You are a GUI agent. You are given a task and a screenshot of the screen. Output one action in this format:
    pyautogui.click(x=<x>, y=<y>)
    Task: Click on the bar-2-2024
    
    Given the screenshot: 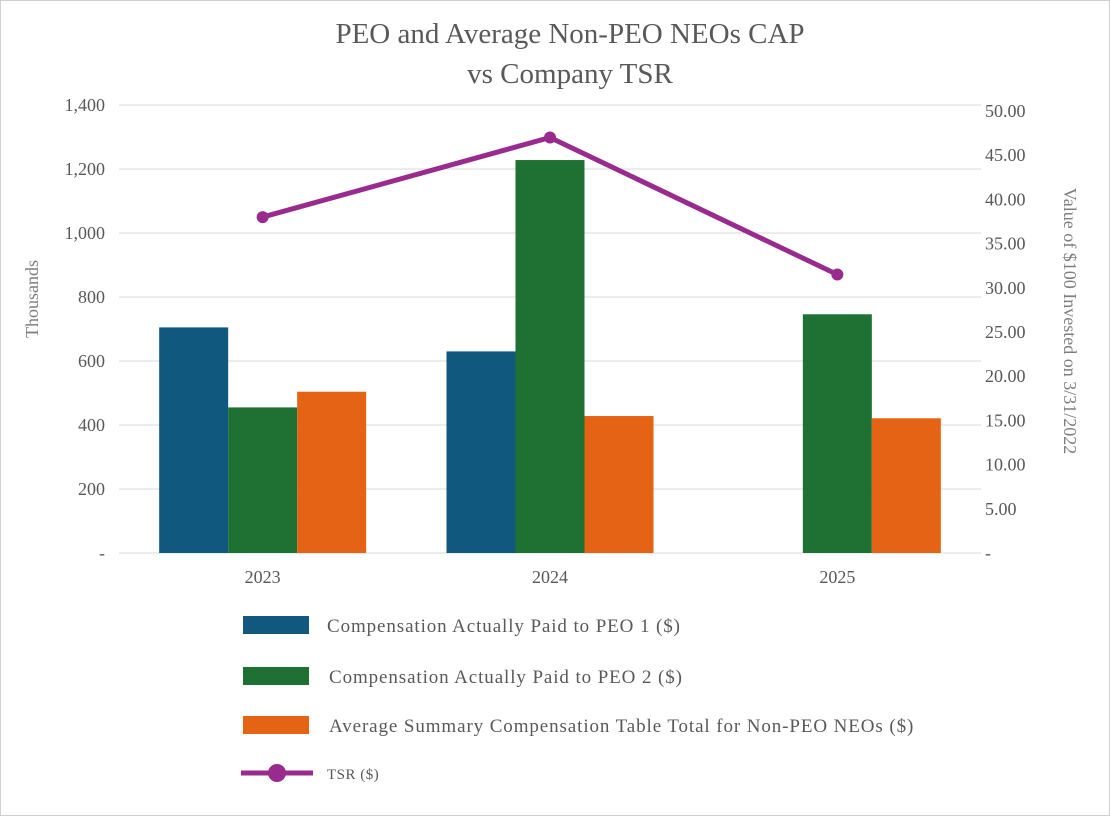 What is the action you would take?
    pyautogui.click(x=550, y=357)
    